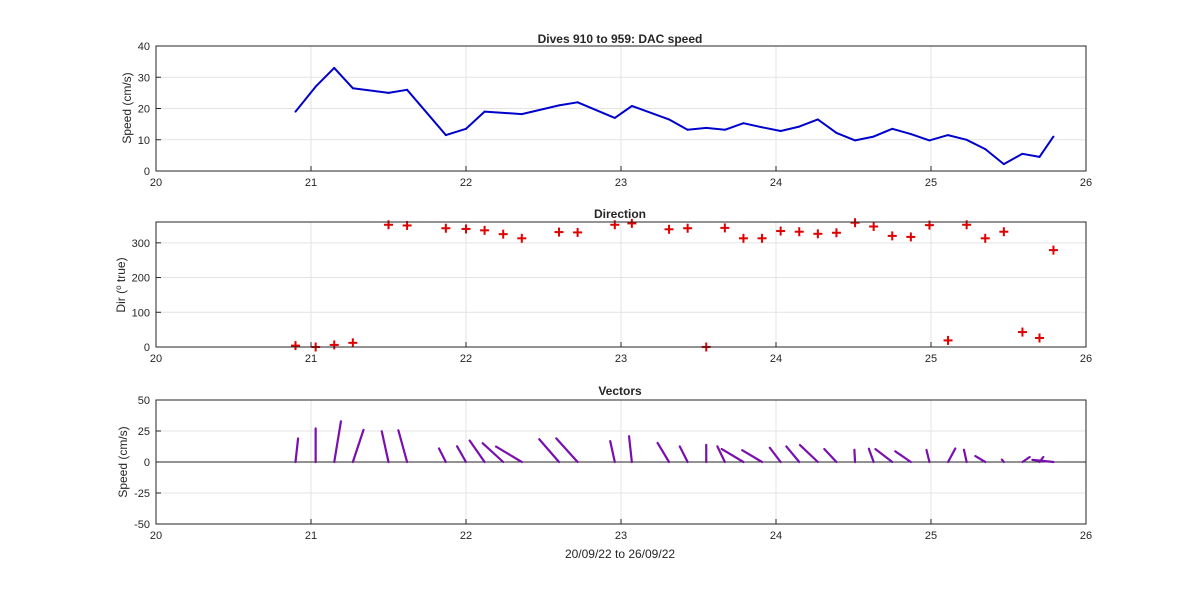 This screenshot has height=589, width=1200. What do you see at coordinates (147, 463) in the screenshot?
I see `y-tick-label: 0` at bounding box center [147, 463].